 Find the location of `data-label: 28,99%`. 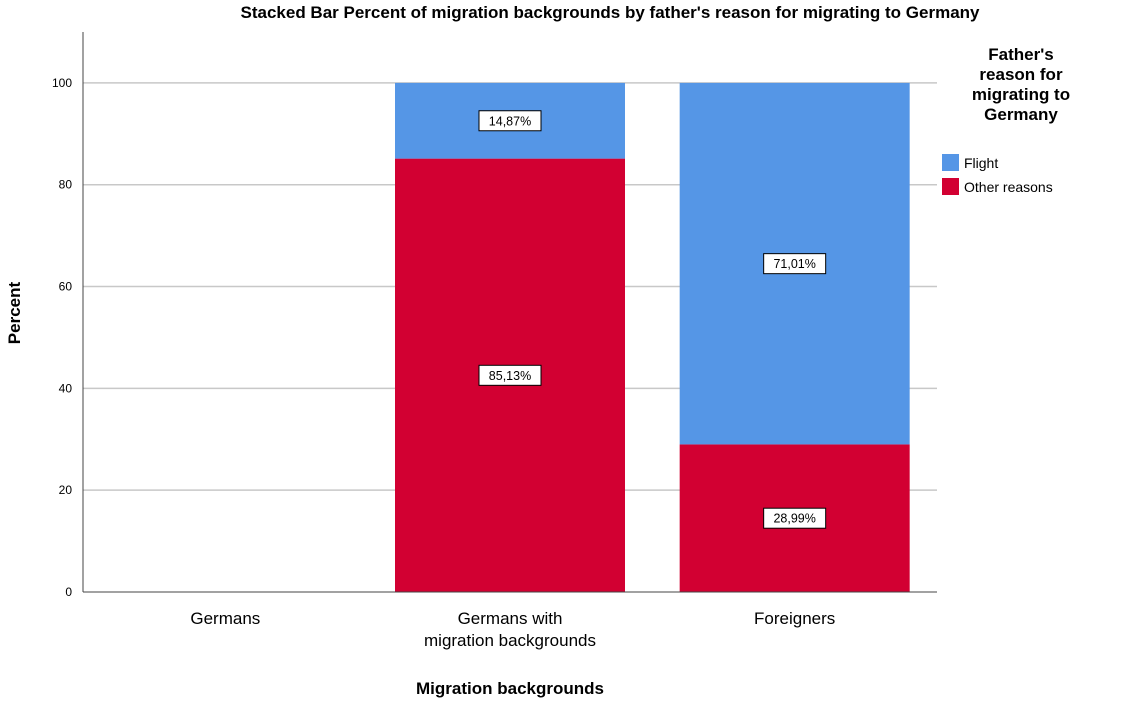

data-label: 28,99% is located at coordinates (794, 519).